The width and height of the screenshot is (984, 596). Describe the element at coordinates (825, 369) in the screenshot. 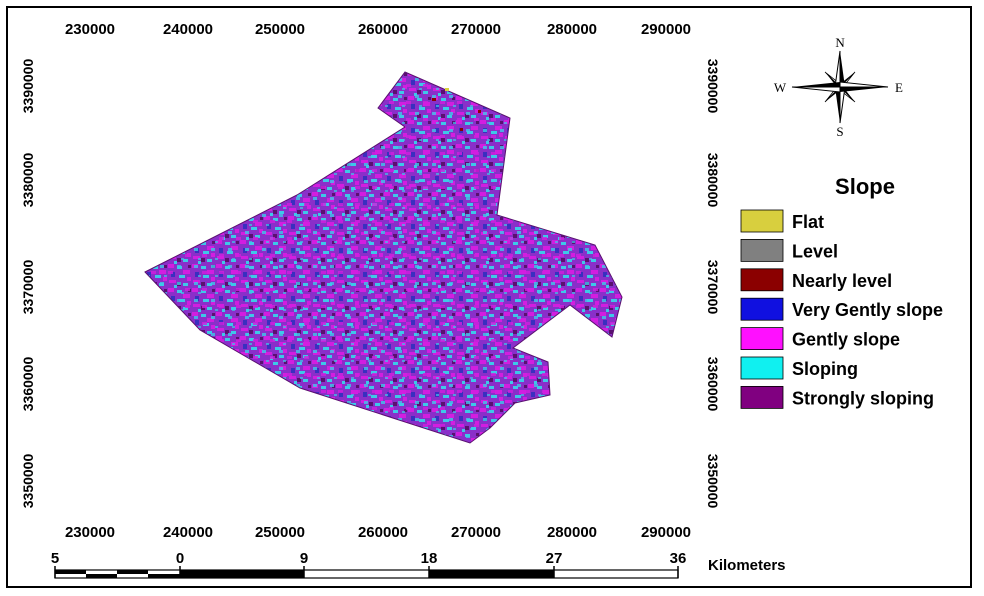

I see `legend-label: Sloping` at that location.